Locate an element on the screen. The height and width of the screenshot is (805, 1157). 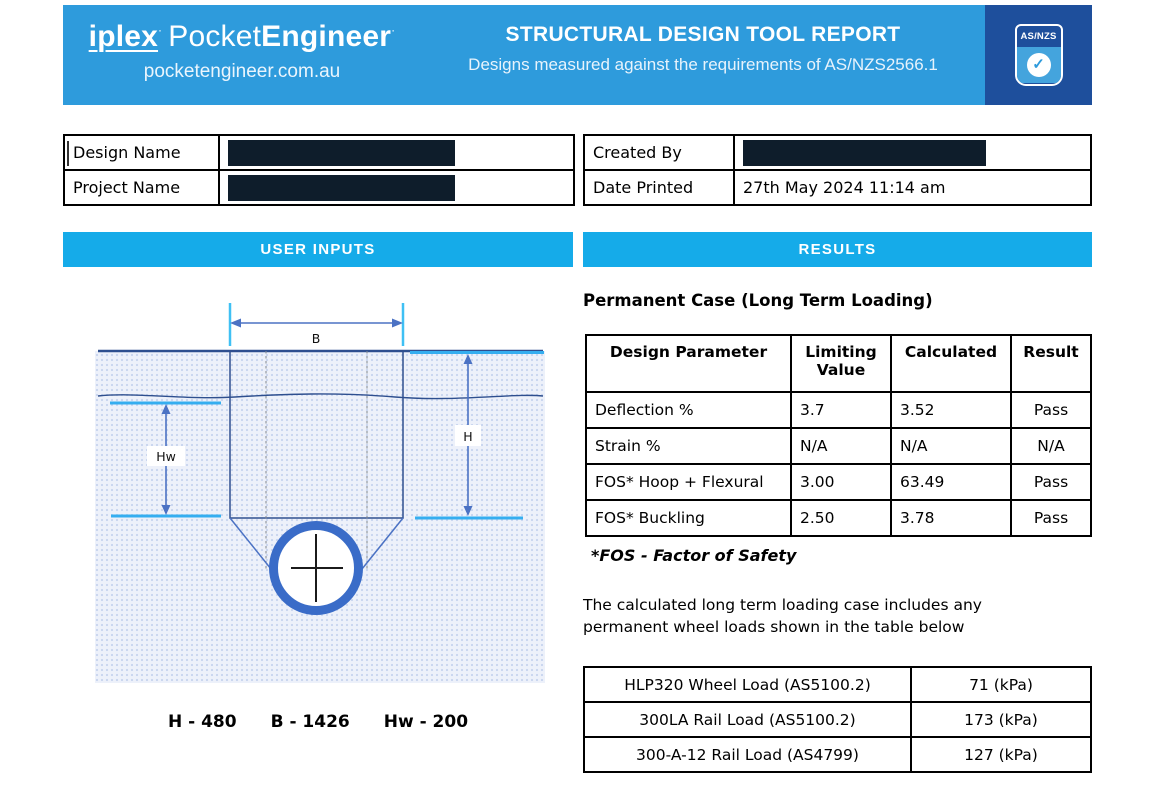
table-row: Deflection % 3.7 3.52 Pass is located at coordinates (838, 410).